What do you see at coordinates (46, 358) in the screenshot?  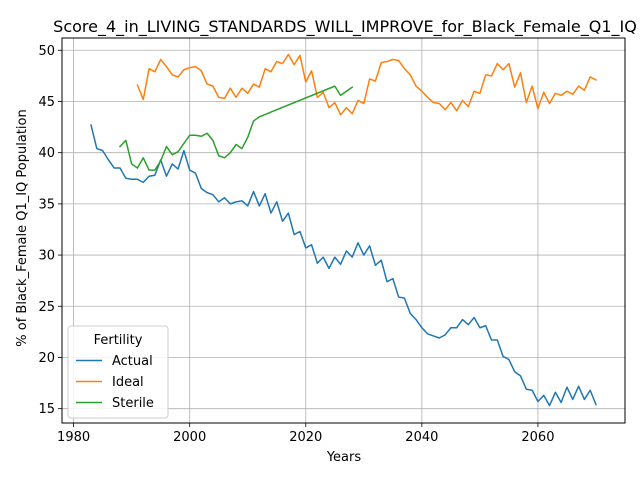 I see `y-tick-label: 20` at bounding box center [46, 358].